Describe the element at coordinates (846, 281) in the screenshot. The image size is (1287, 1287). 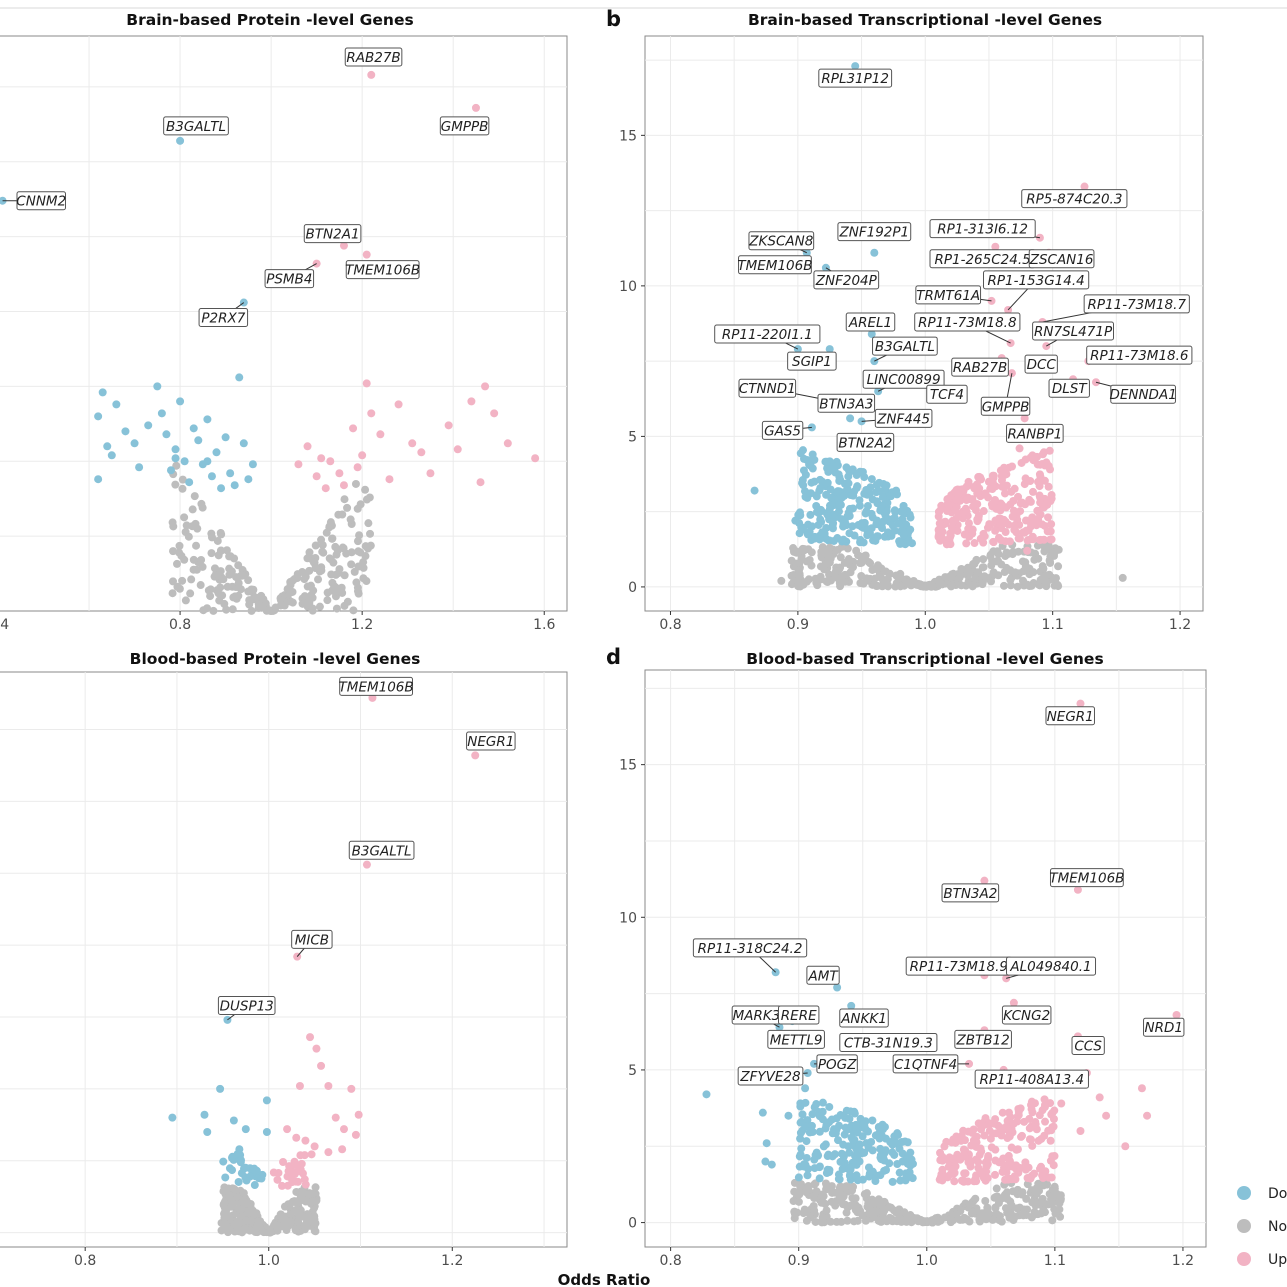
I see `gene-label: ZNF204P` at that location.